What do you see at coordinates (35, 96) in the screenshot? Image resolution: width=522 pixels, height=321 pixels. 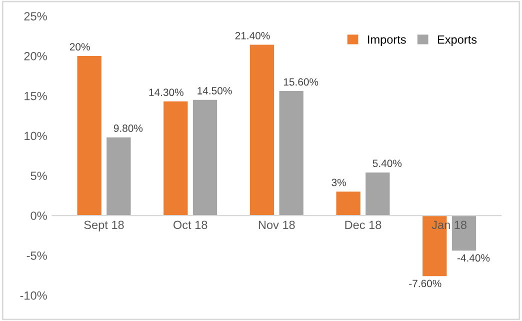 I see `y-tick-label: 15%` at bounding box center [35, 96].